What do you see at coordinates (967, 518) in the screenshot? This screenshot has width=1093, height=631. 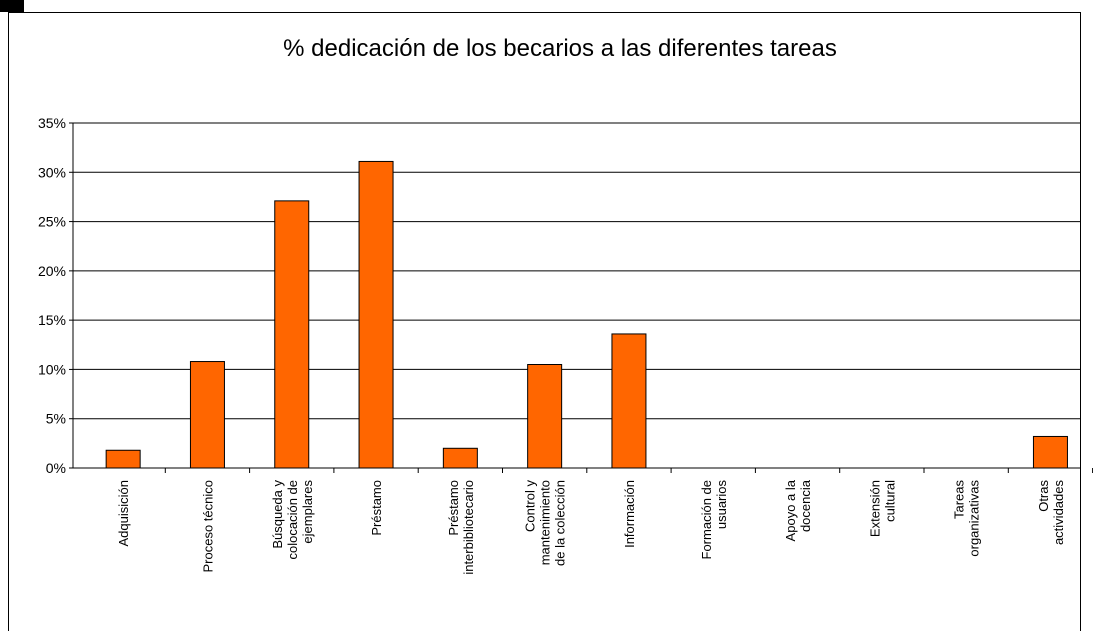 I see `x-tick-label: Tareasorganizativas` at bounding box center [967, 518].